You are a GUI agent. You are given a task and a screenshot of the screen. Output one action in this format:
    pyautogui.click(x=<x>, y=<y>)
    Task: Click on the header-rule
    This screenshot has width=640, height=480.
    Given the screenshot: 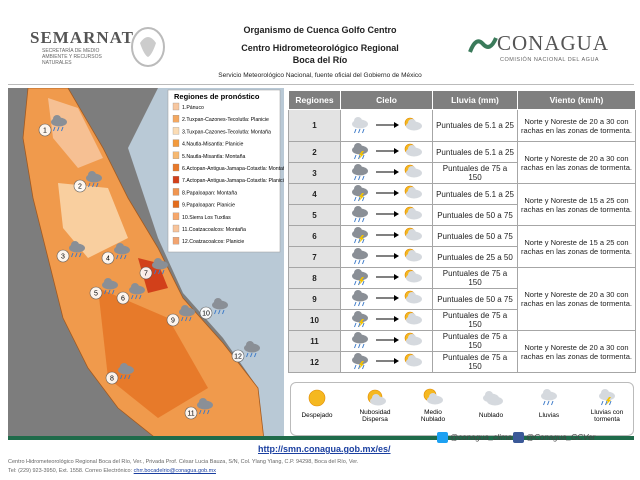 What is the action you would take?
    pyautogui.click(x=321, y=84)
    